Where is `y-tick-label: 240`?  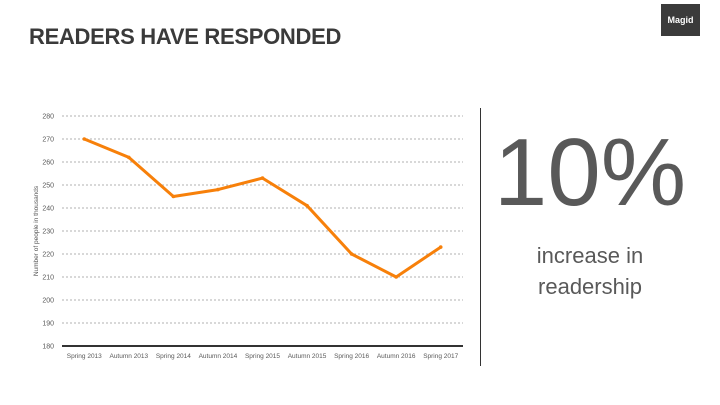 y-tick-label: 240 is located at coordinates (48, 209).